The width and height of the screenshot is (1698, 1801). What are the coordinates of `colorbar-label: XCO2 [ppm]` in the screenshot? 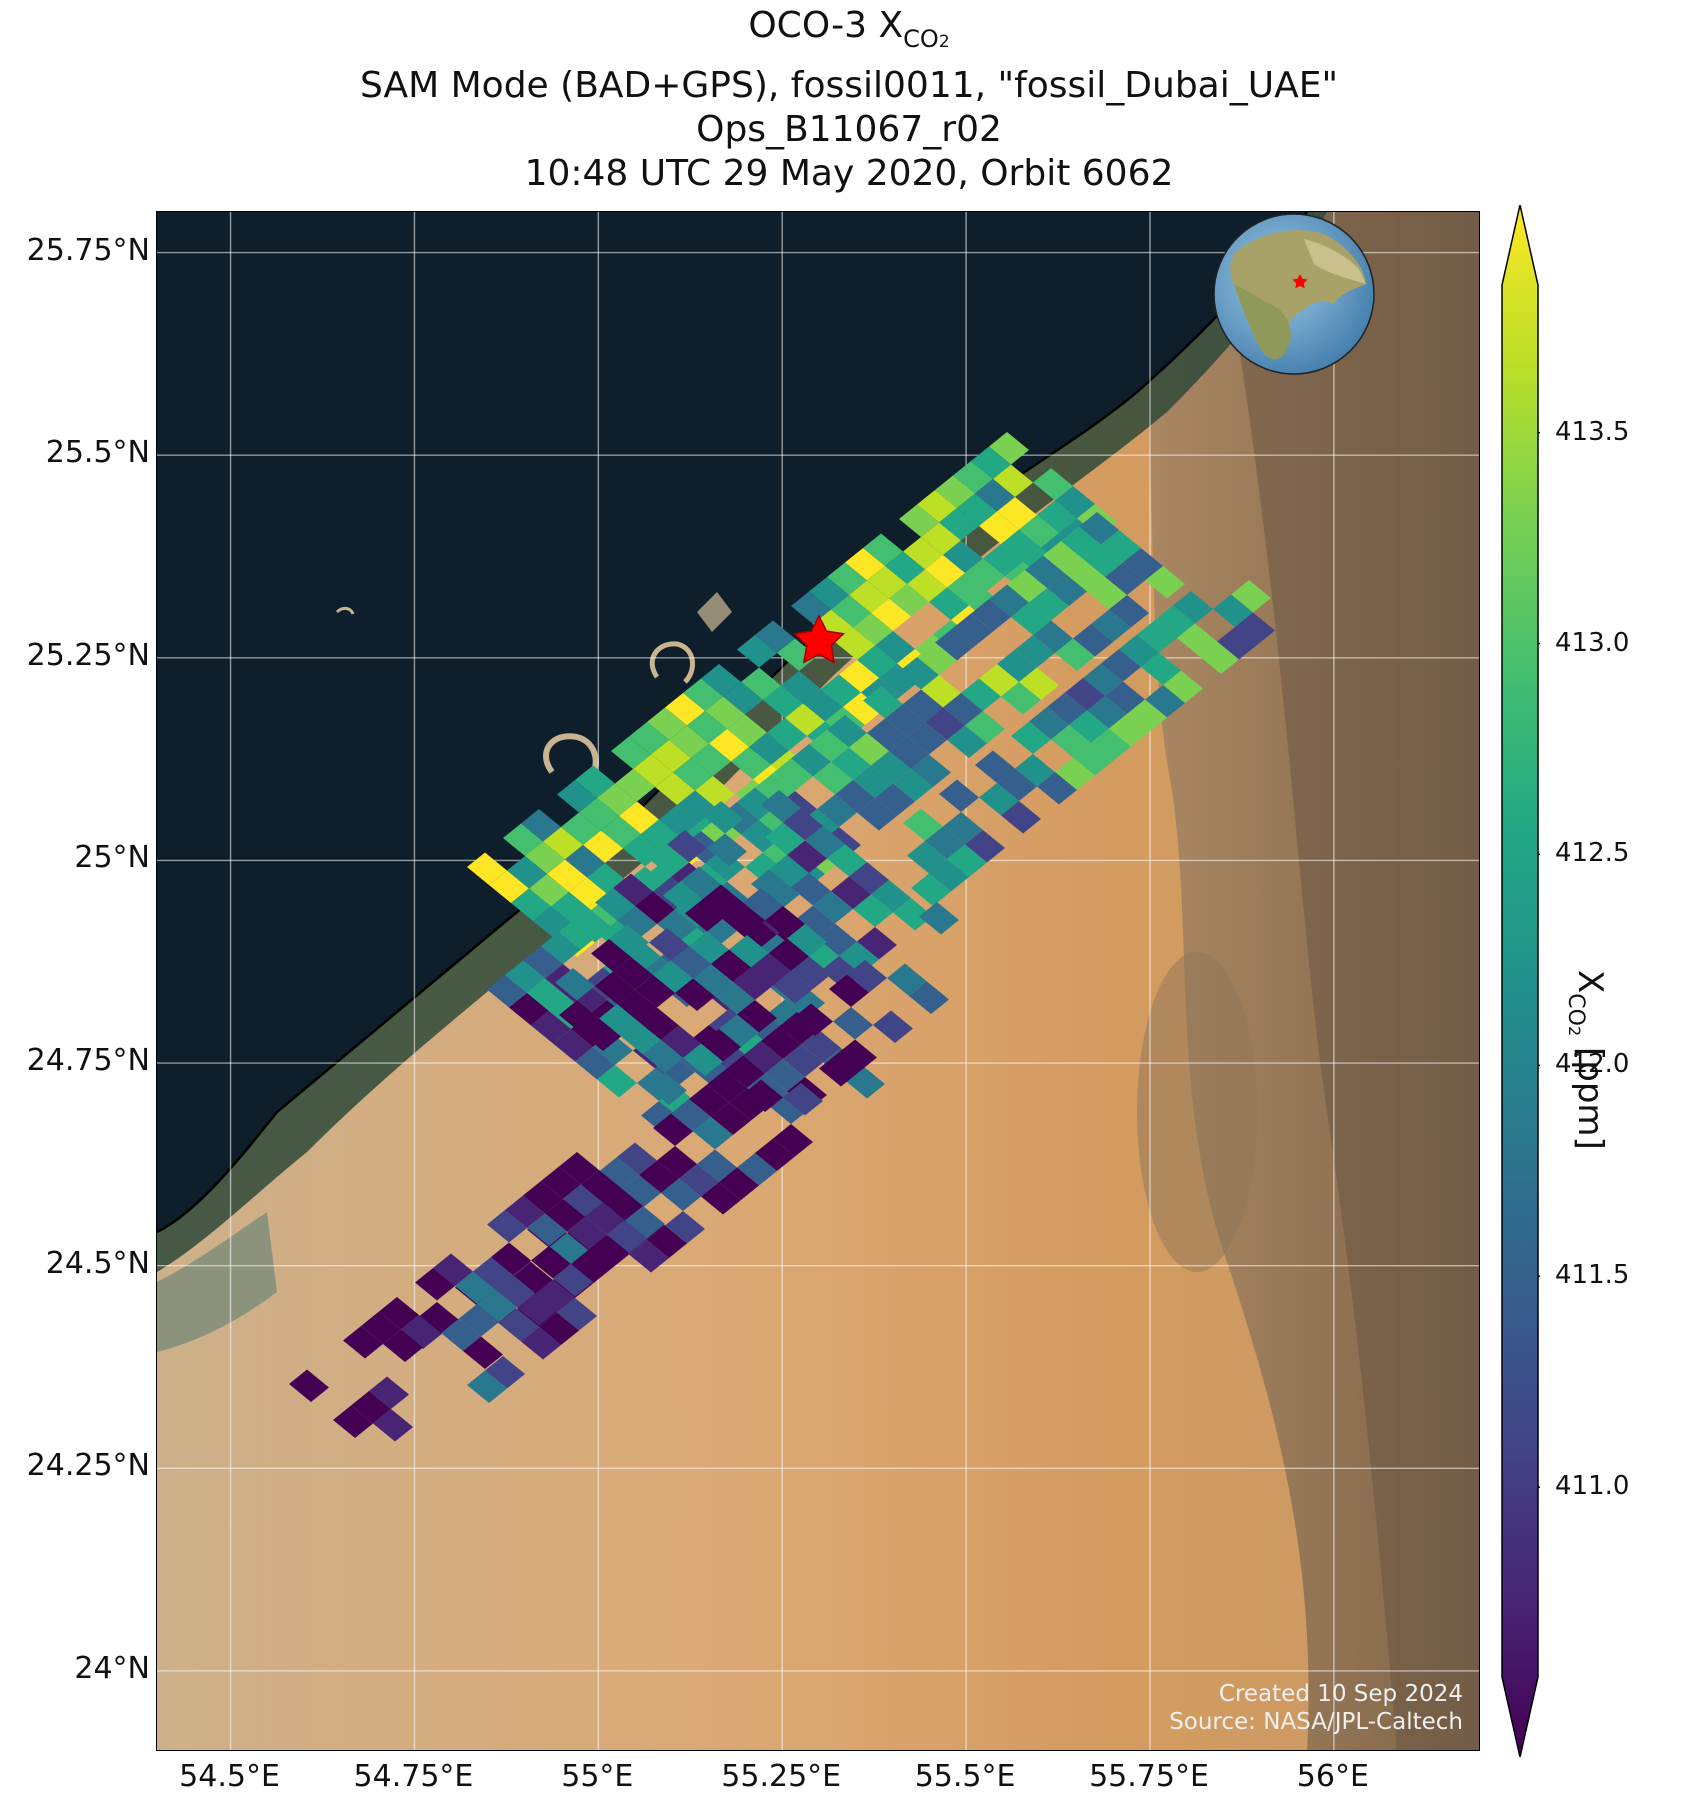 It's located at (1586, 1060).